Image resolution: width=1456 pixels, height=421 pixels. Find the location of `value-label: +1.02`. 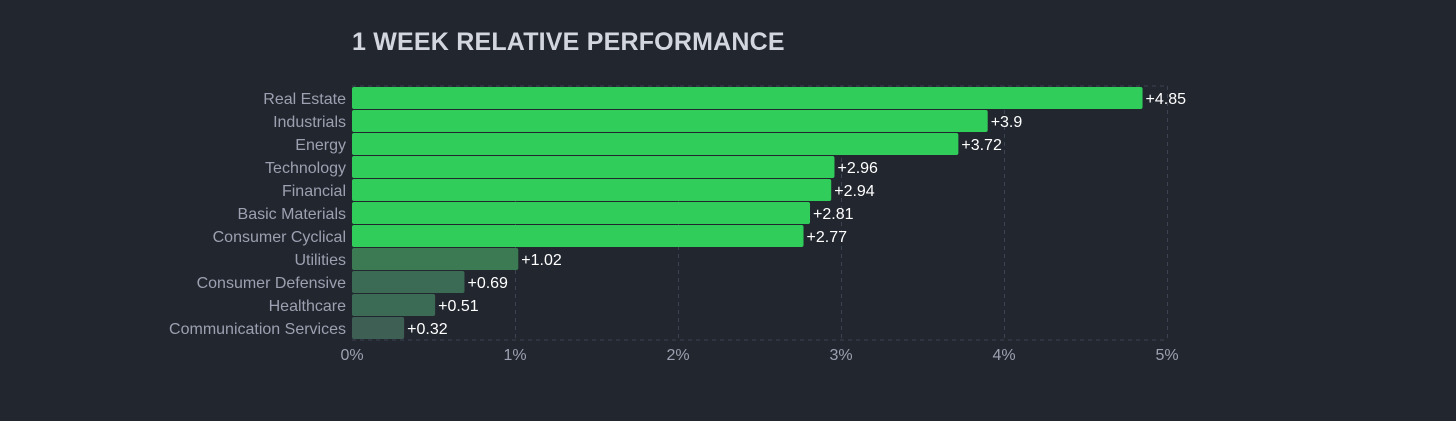

value-label: +1.02 is located at coordinates (541, 260).